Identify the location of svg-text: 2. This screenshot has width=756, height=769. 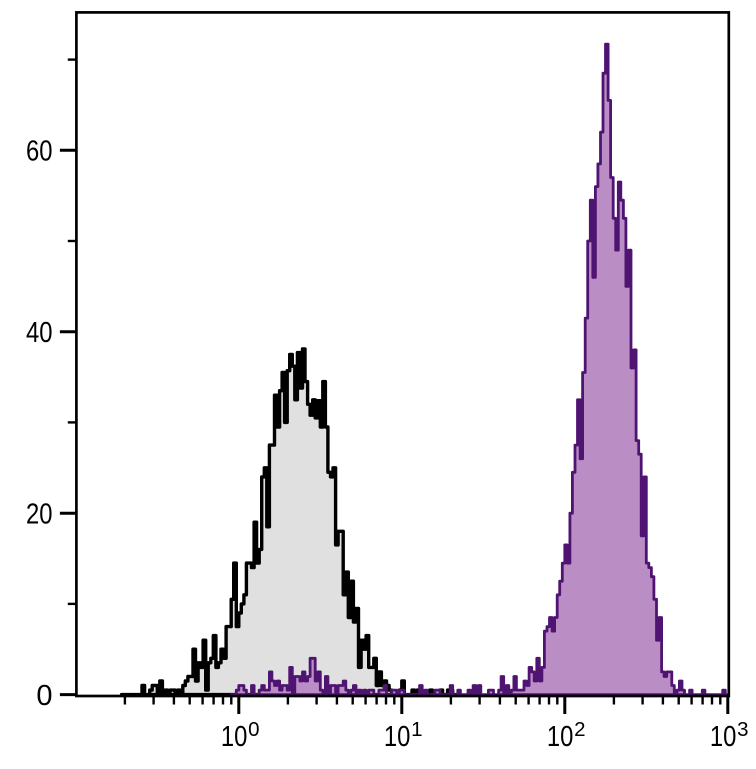
(579, 729).